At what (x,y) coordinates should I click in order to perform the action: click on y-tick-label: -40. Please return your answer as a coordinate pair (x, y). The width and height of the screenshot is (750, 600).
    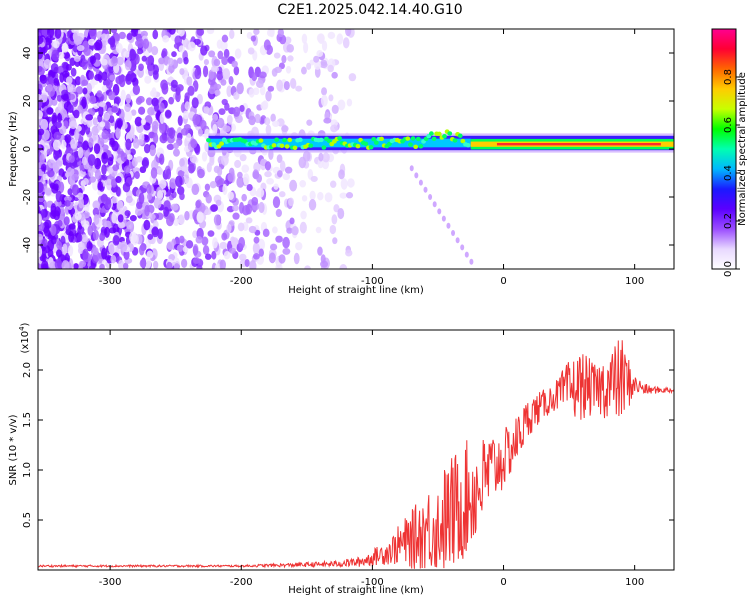
    Looking at the image, I should click on (27, 245).